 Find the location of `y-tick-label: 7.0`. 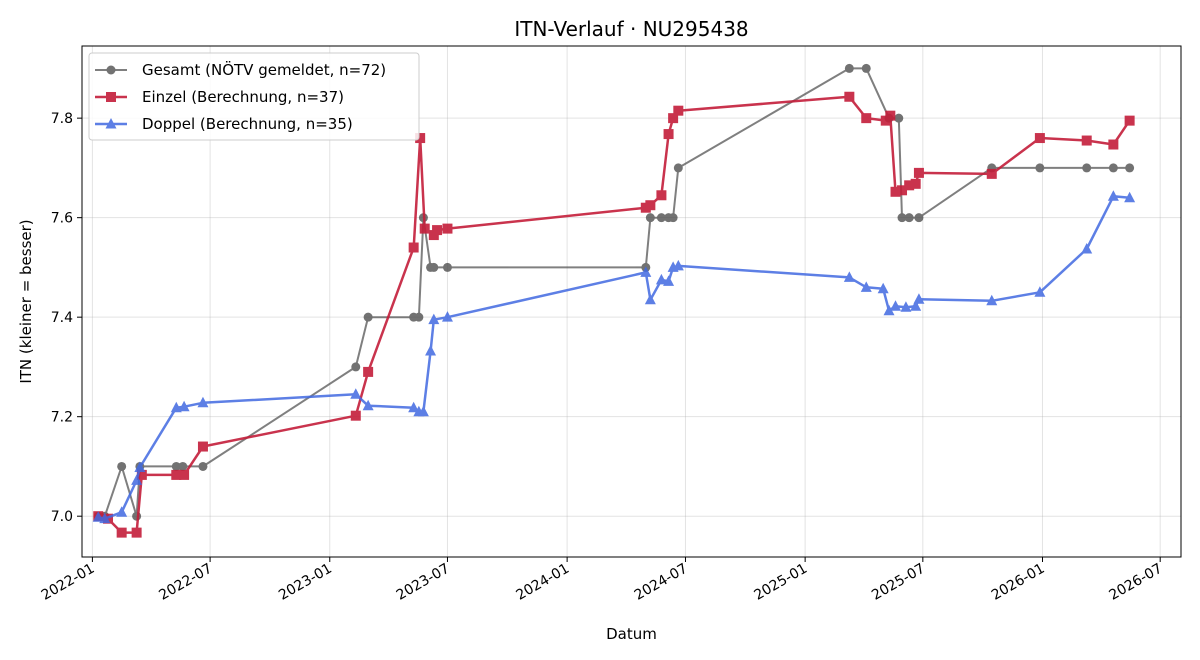

y-tick-label: 7.0 is located at coordinates (62, 517).